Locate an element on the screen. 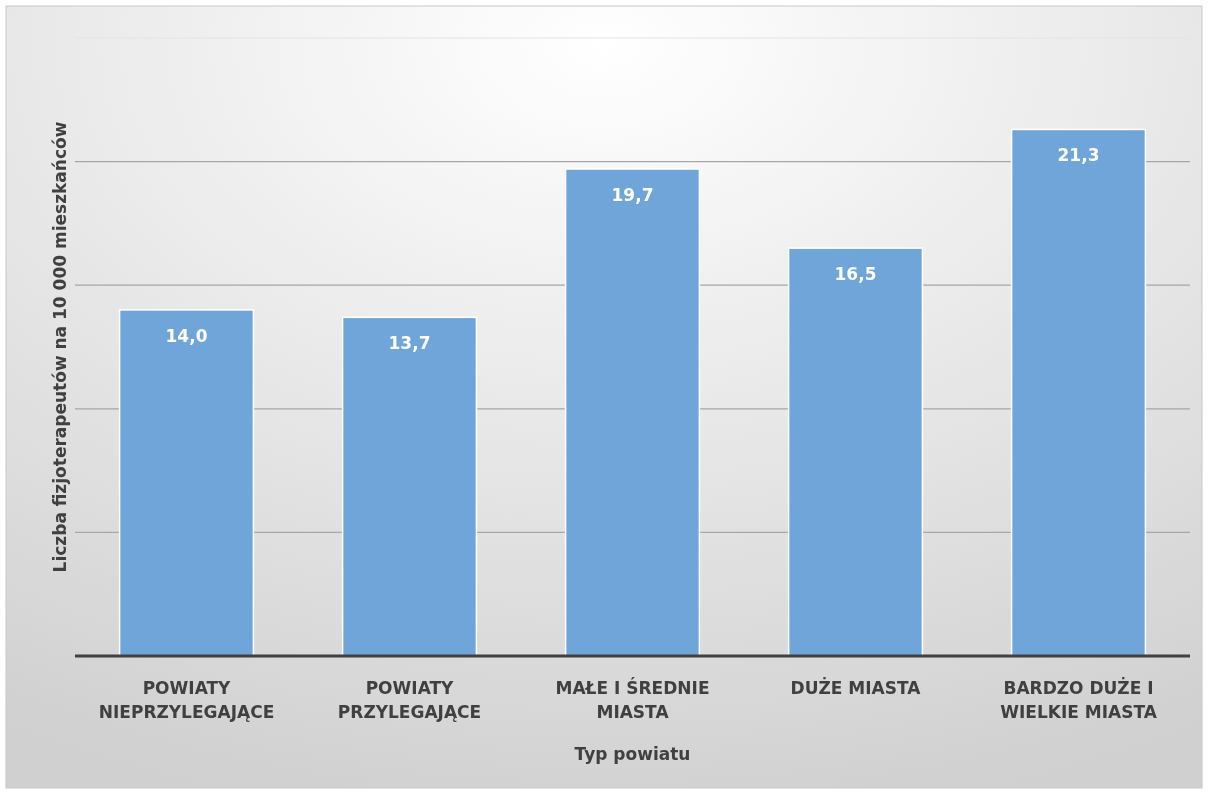 The width and height of the screenshot is (1208, 794). x-tick-label: DUŻE MIASTA is located at coordinates (856, 687).